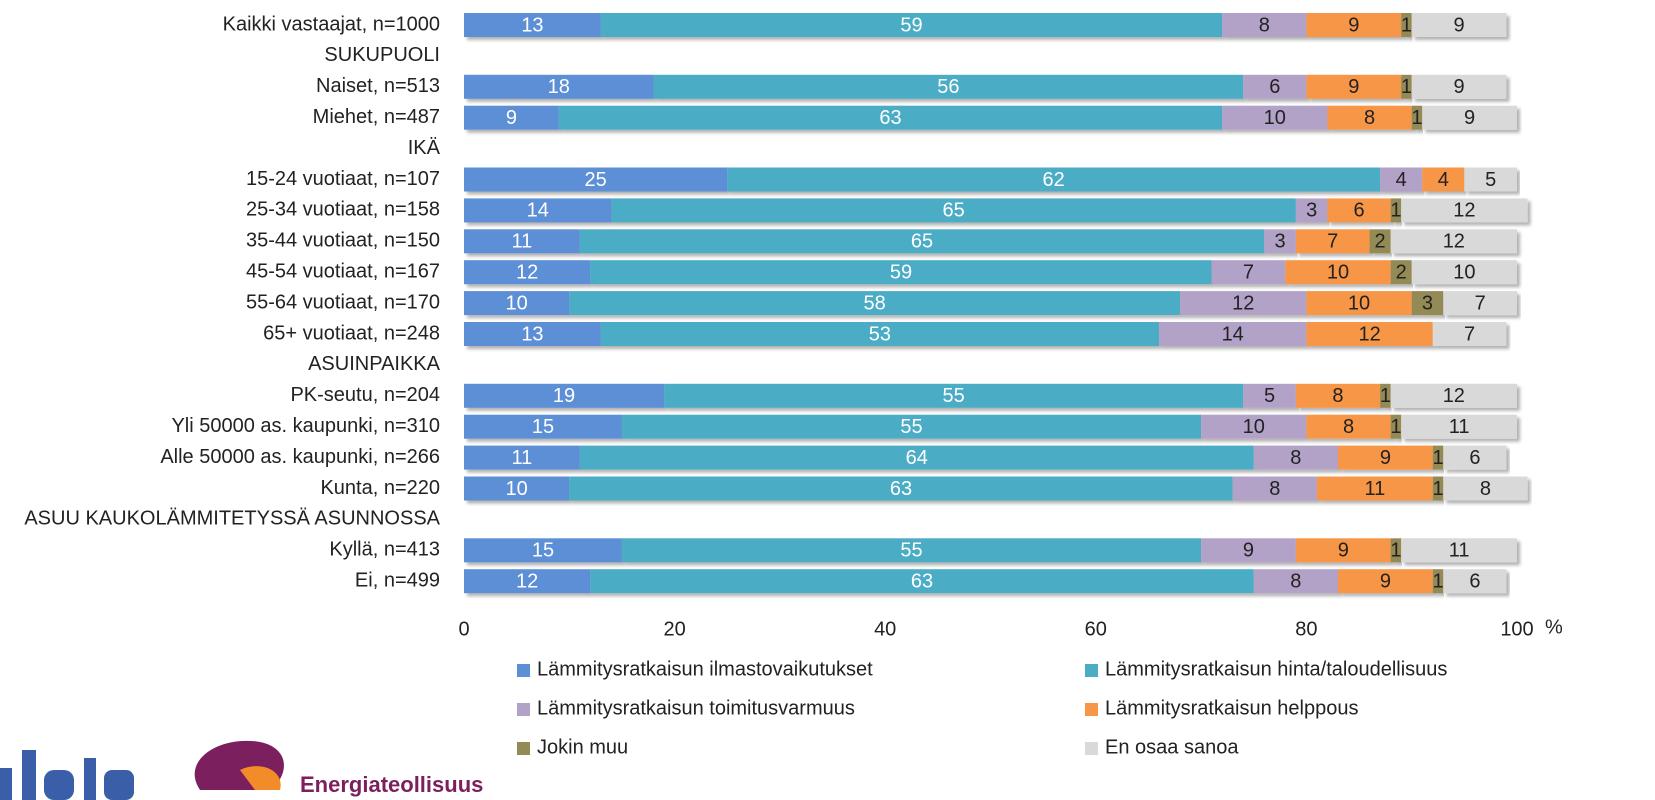  Describe the element at coordinates (391, 784) in the screenshot. I see `logo-text: Energiateollisuus` at that location.